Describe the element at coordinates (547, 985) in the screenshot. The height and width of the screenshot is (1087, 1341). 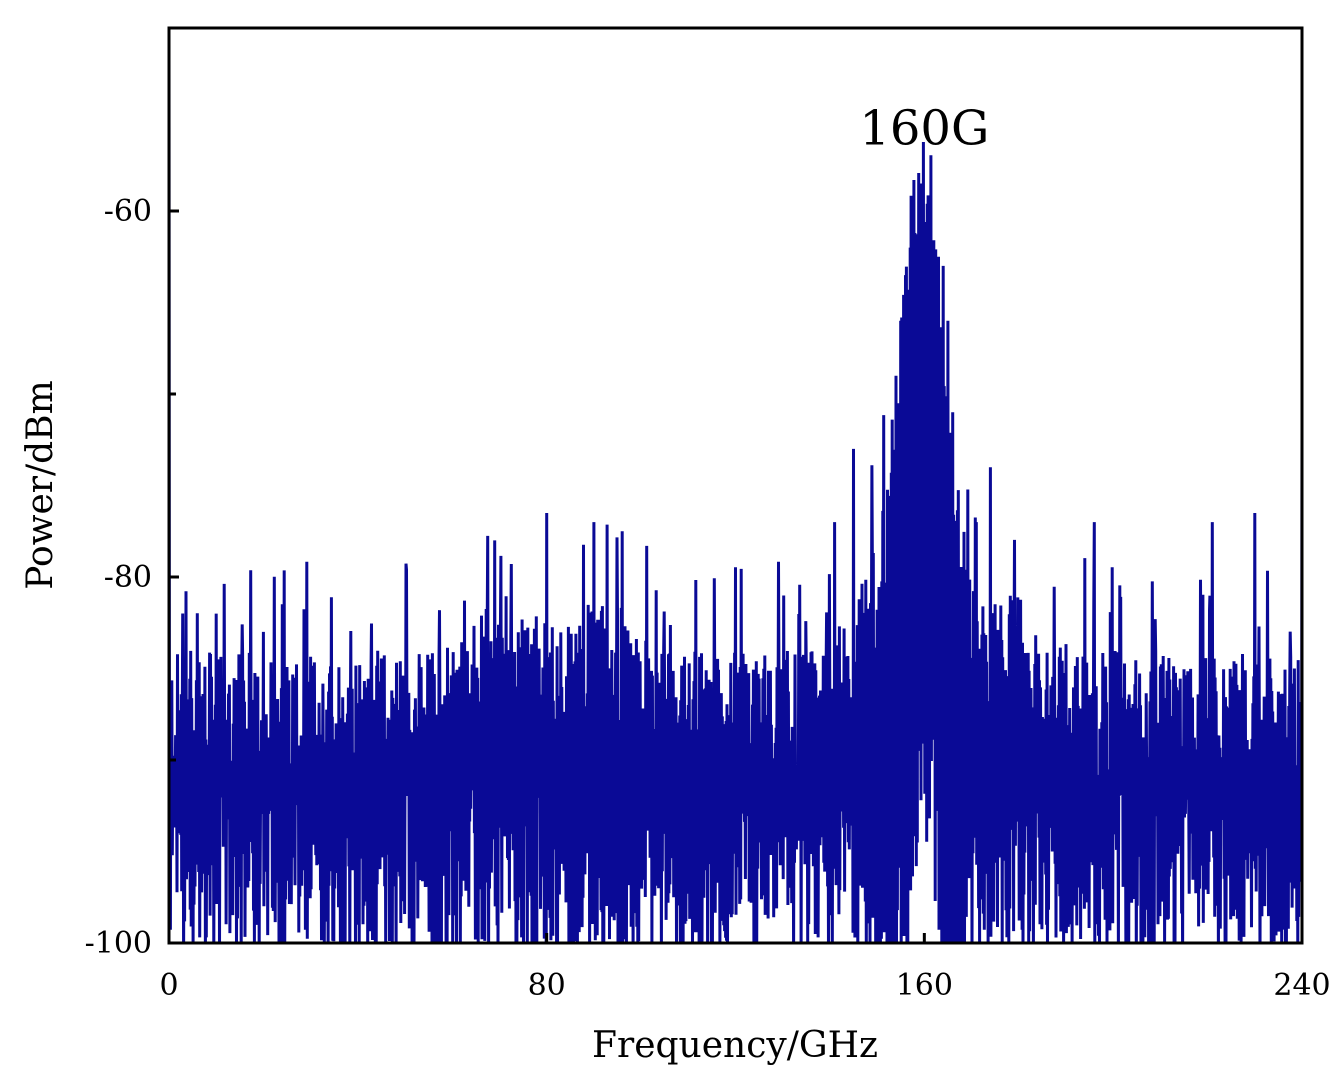
I see `x-tick-label: 80` at that location.